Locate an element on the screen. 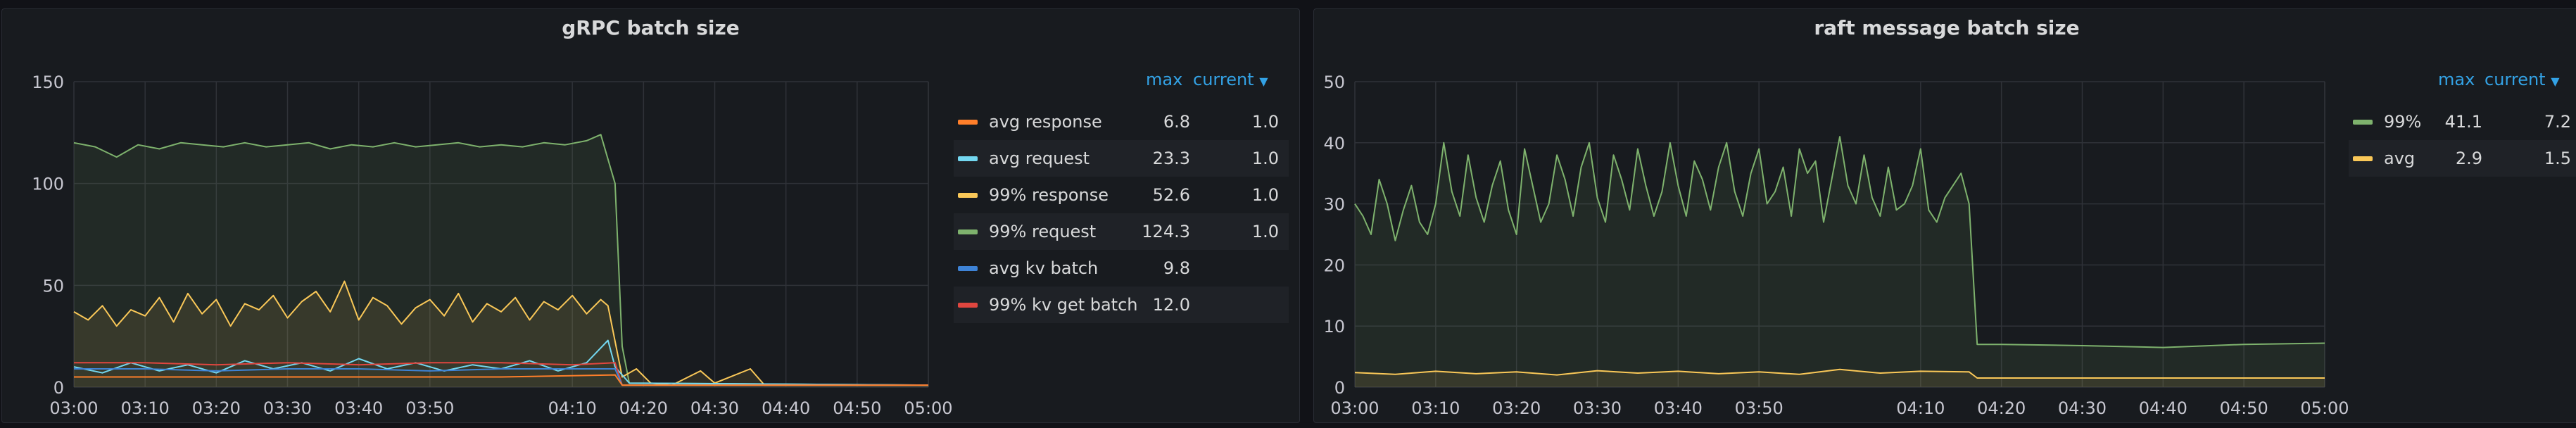 The width and height of the screenshot is (2576, 428). legend-series-name: 99% response is located at coordinates (1049, 195).